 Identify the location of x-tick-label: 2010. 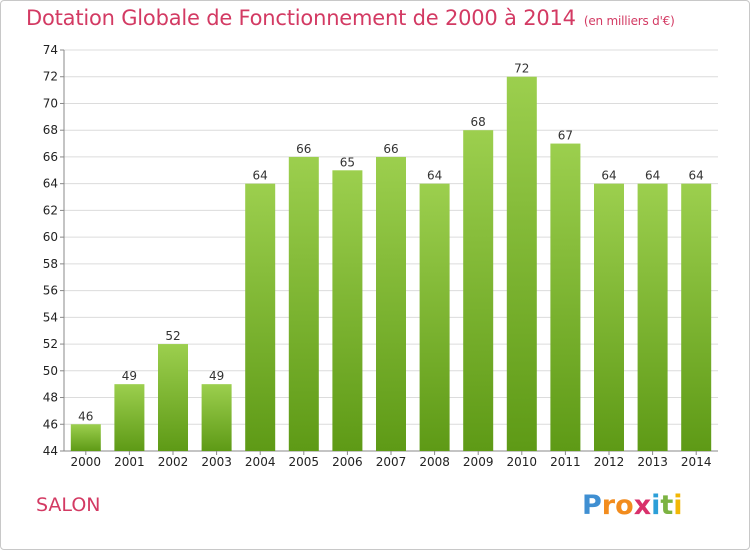
(522, 462).